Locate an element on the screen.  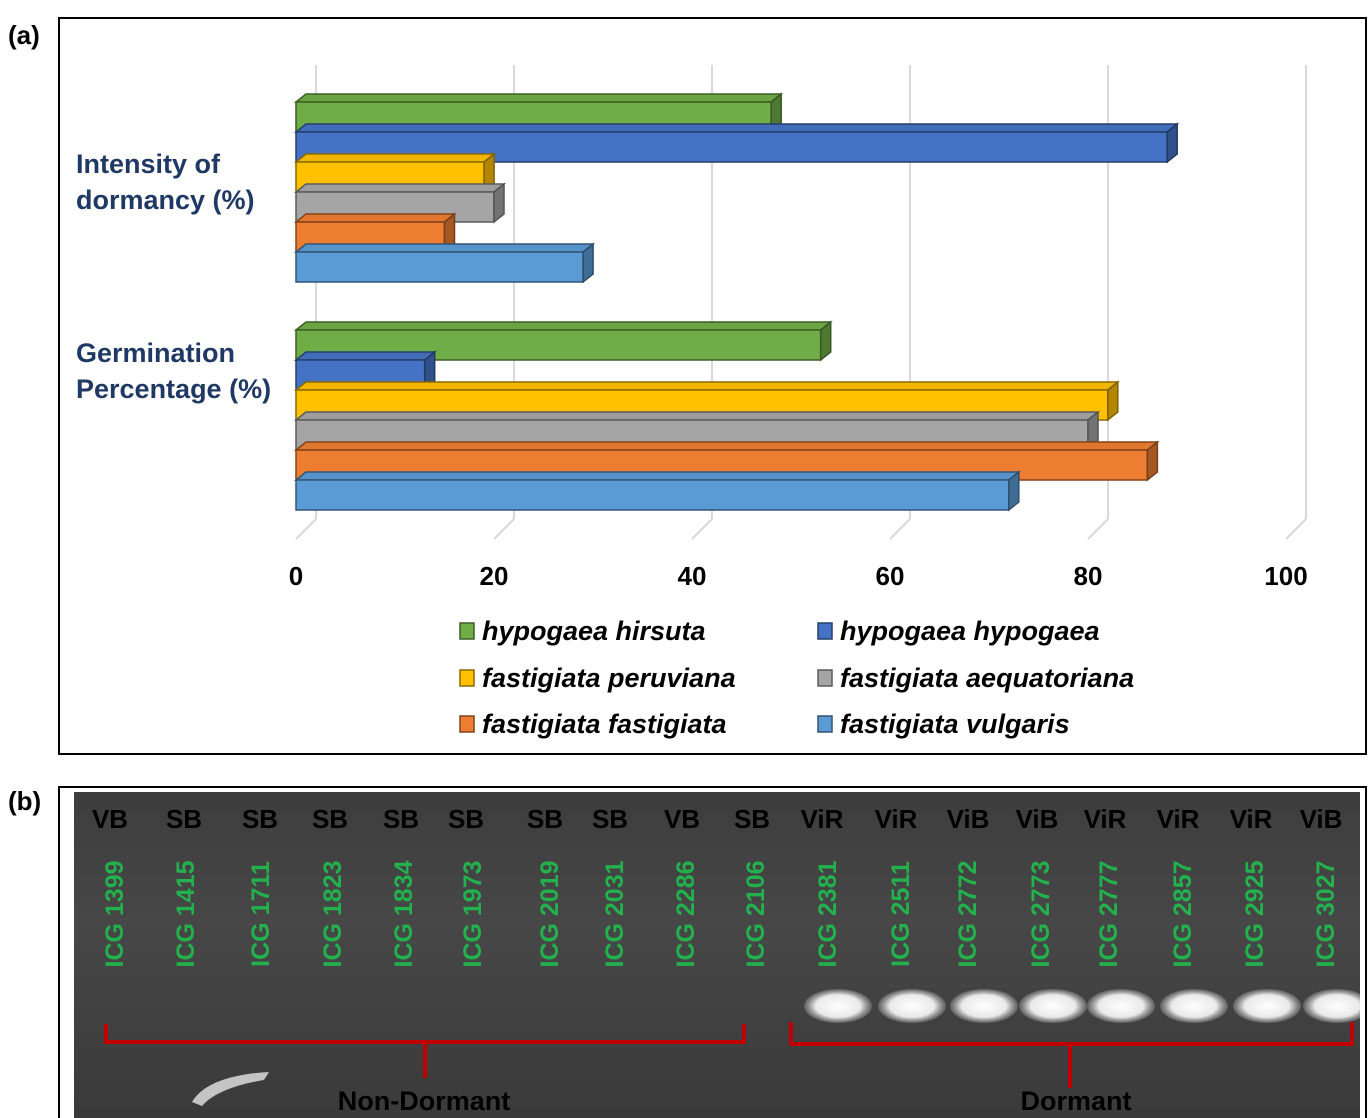
legend-item: fastigiata aequatoriana is located at coordinates (975, 678).